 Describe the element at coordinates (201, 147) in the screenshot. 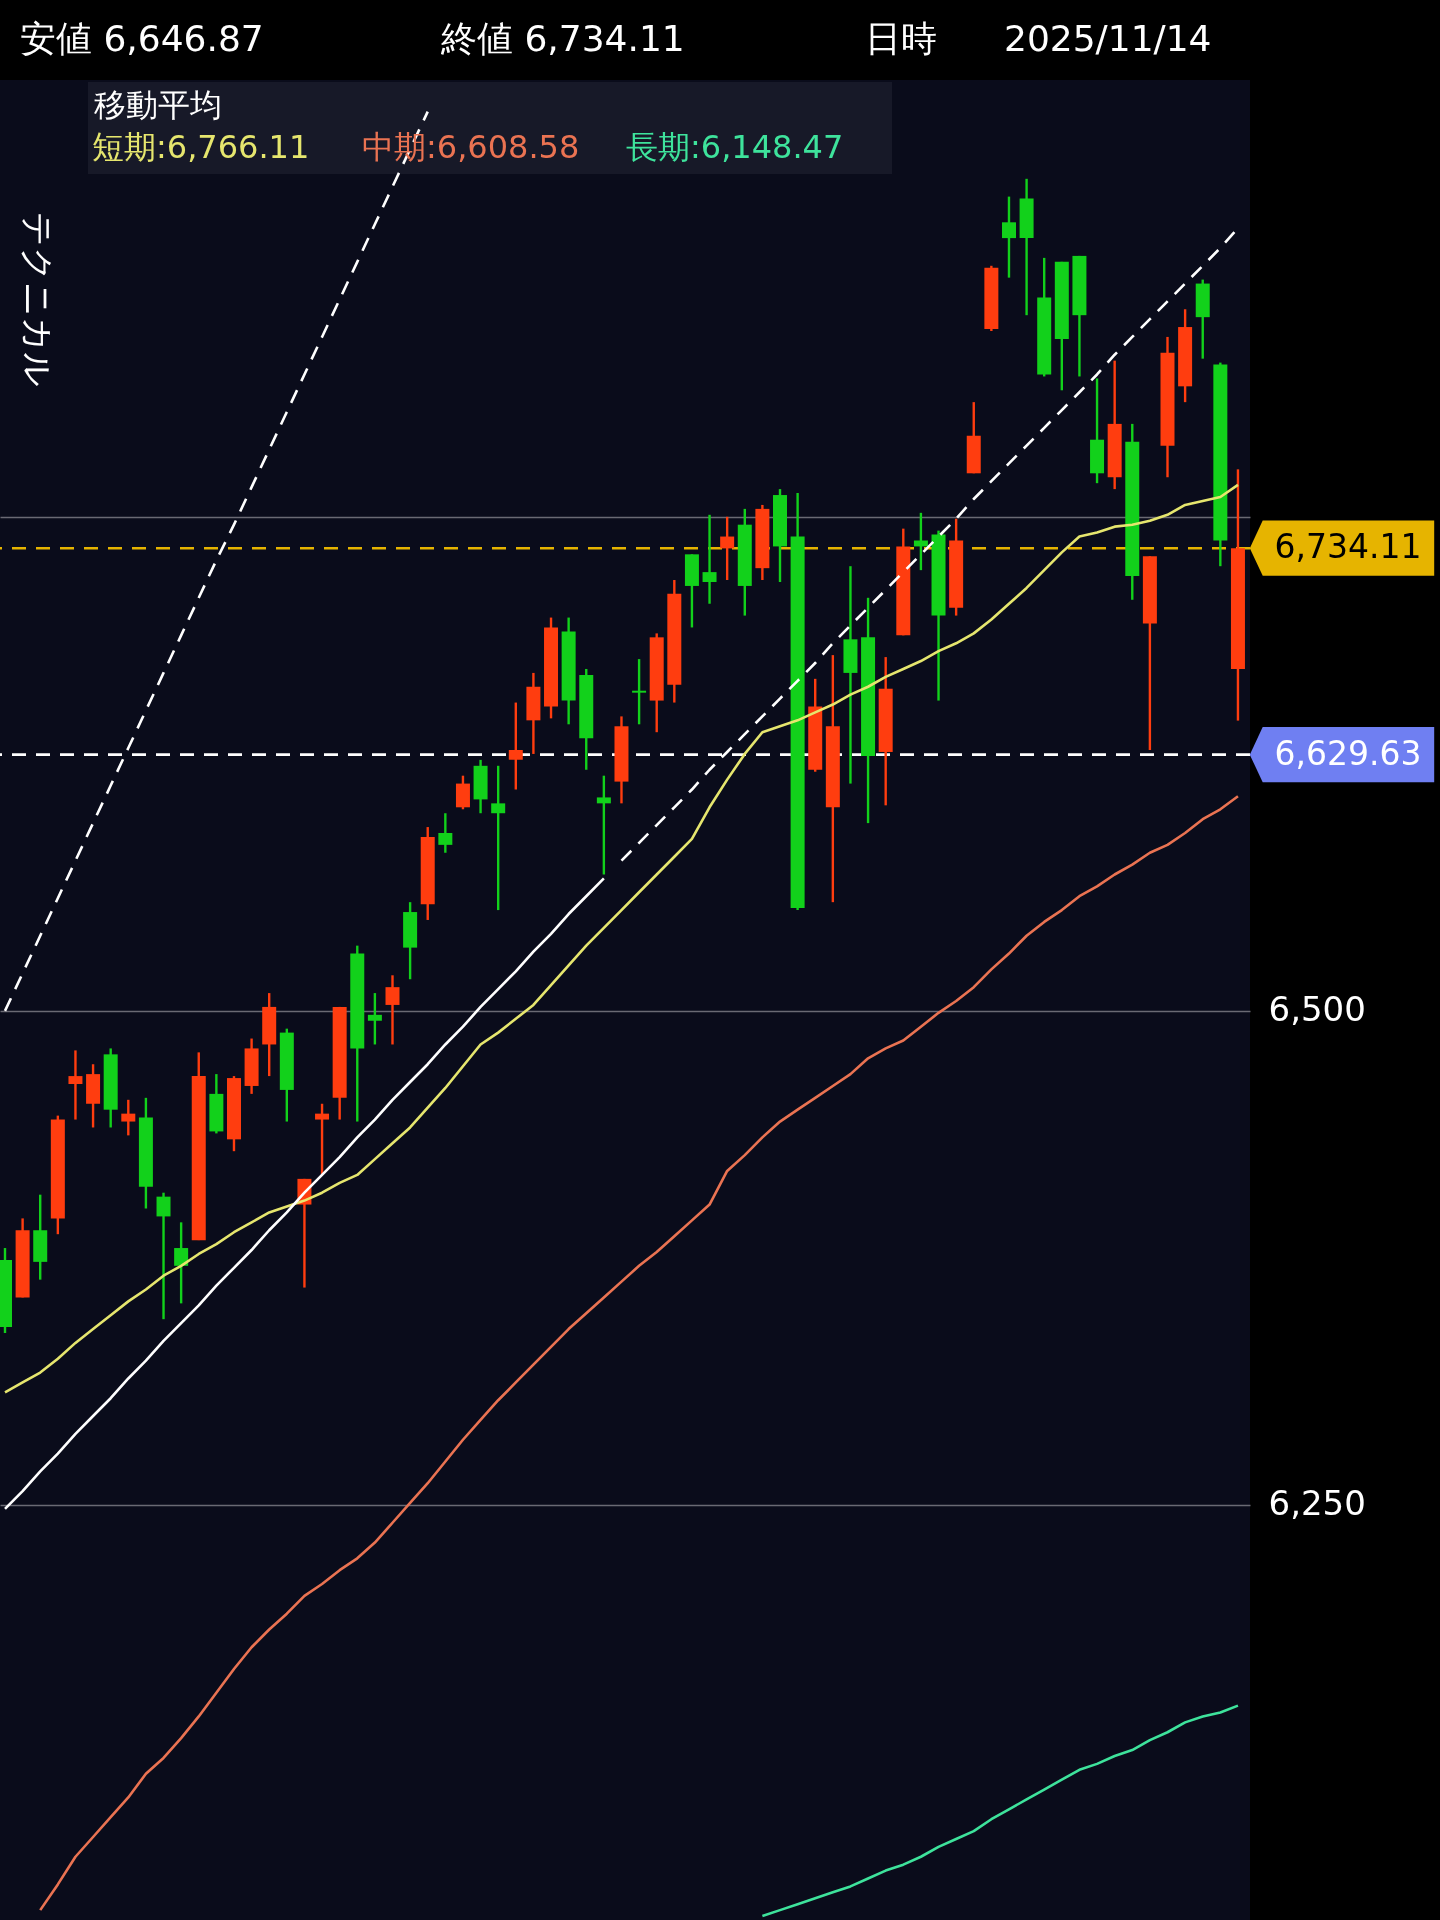

I see `text: 短期:6,766.11` at that location.